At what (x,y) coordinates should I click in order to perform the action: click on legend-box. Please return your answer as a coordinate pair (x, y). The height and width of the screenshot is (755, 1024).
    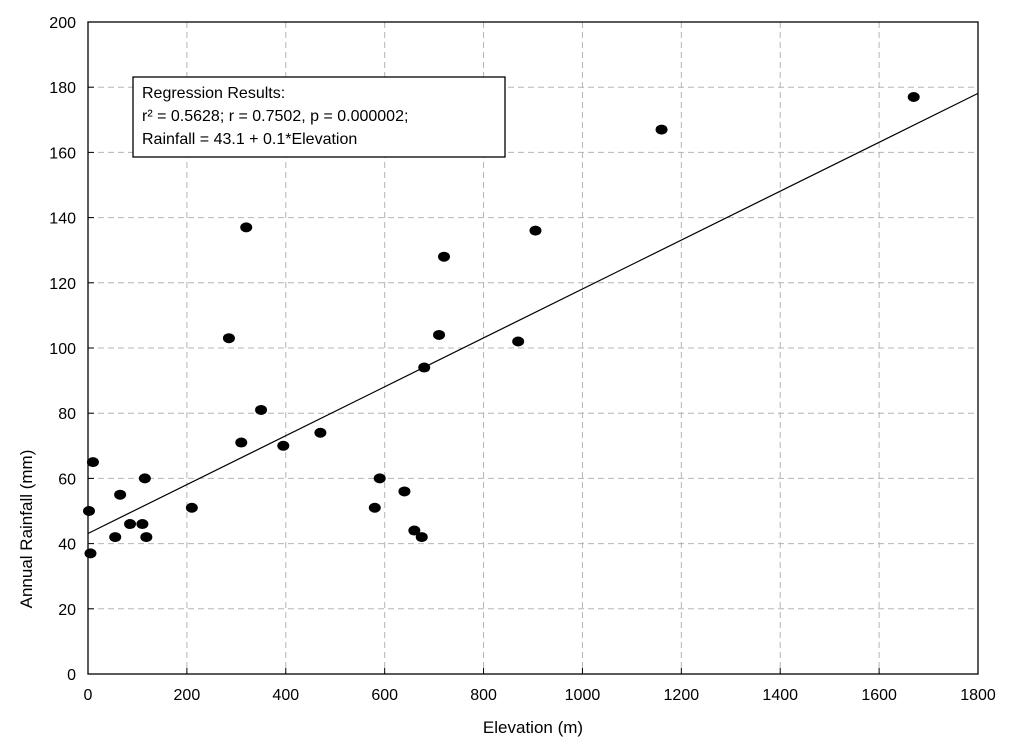
    Looking at the image, I should click on (319, 117).